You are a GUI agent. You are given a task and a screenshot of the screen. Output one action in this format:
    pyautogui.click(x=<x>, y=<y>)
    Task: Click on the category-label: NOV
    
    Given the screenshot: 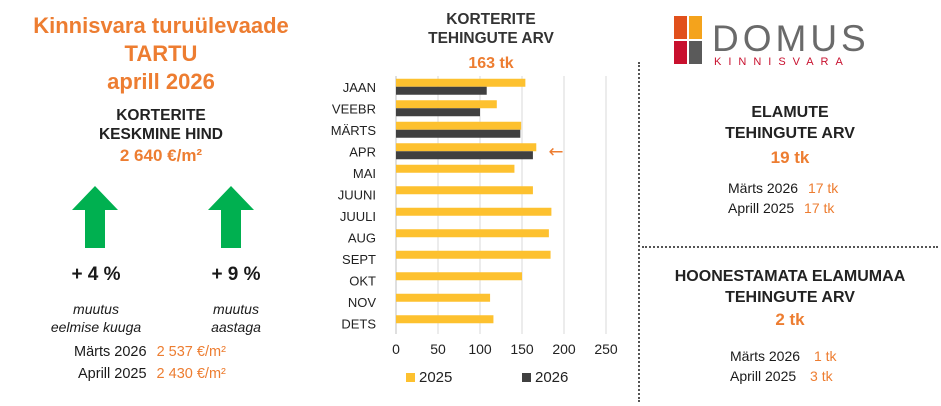 What is the action you would take?
    pyautogui.click(x=362, y=302)
    